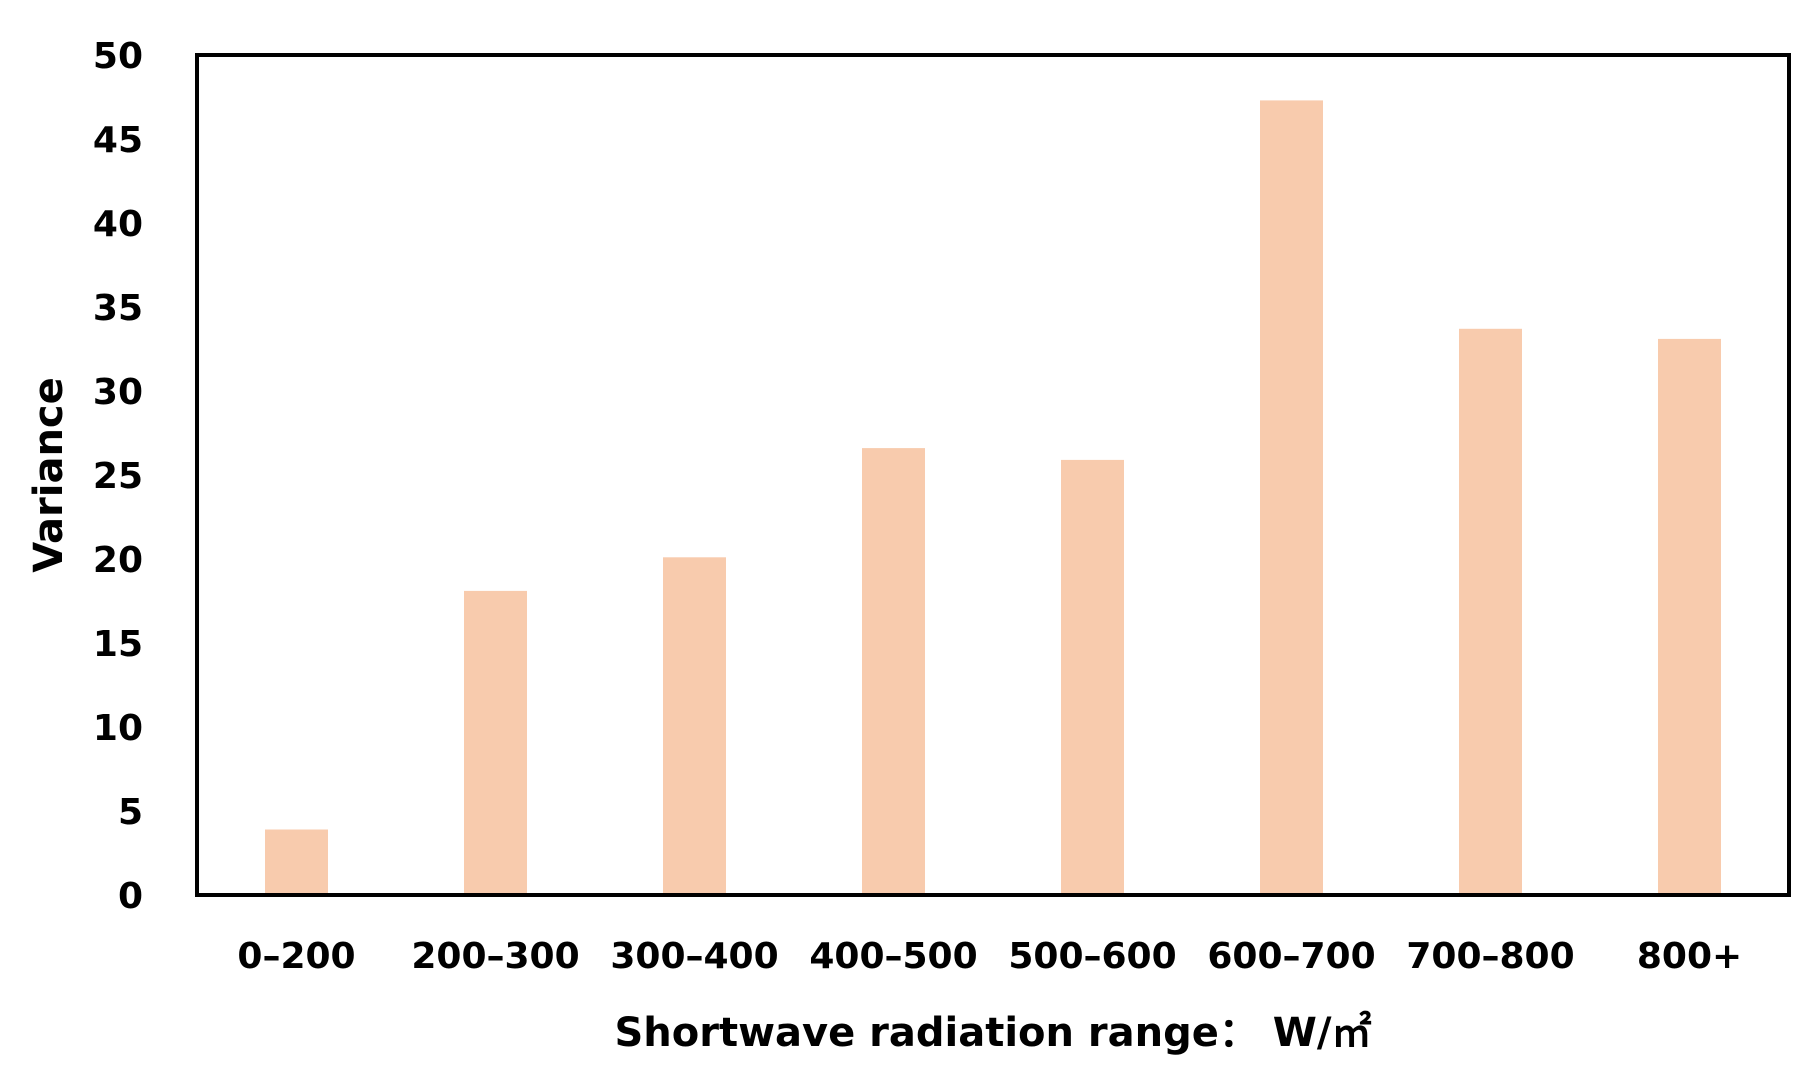  What do you see at coordinates (893, 956) in the screenshot?
I see `x-tick-label: 400–500` at bounding box center [893, 956].